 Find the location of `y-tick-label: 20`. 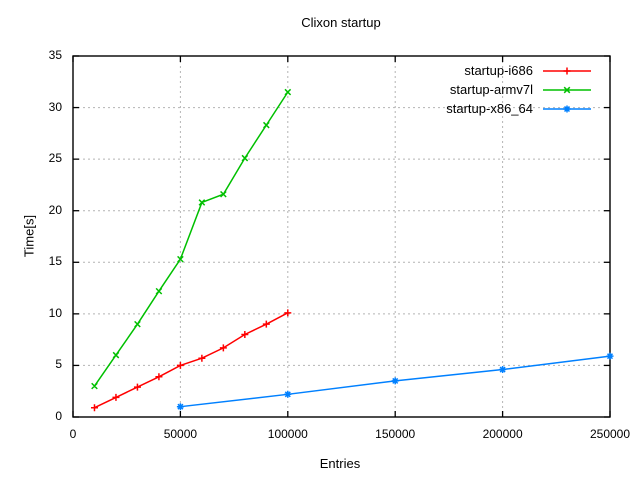

y-tick-label: 20 is located at coordinates (55, 209).